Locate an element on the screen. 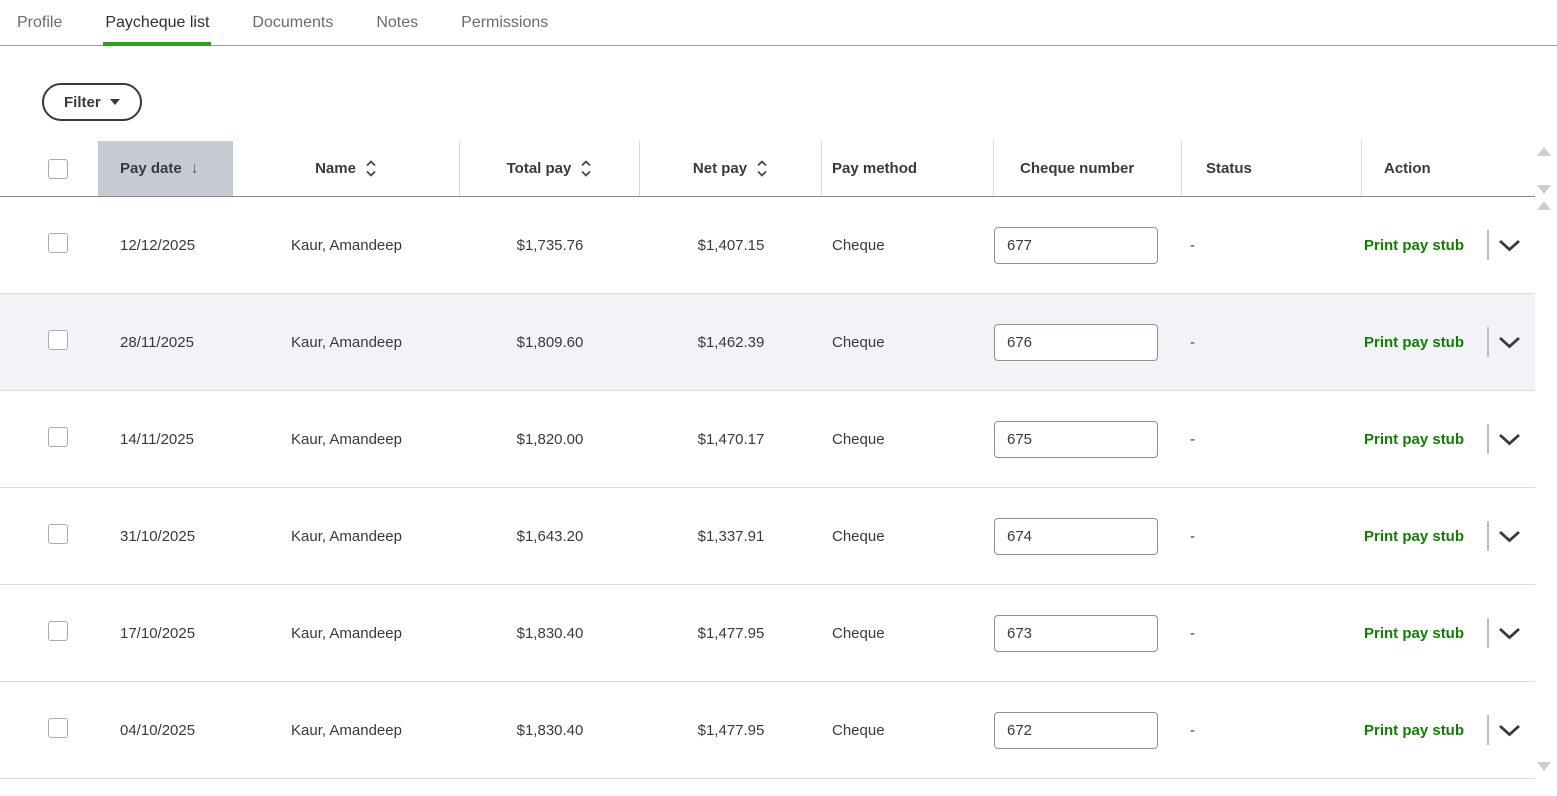 The image size is (1557, 796). total-pay-value: $1,735.76 is located at coordinates (550, 245).